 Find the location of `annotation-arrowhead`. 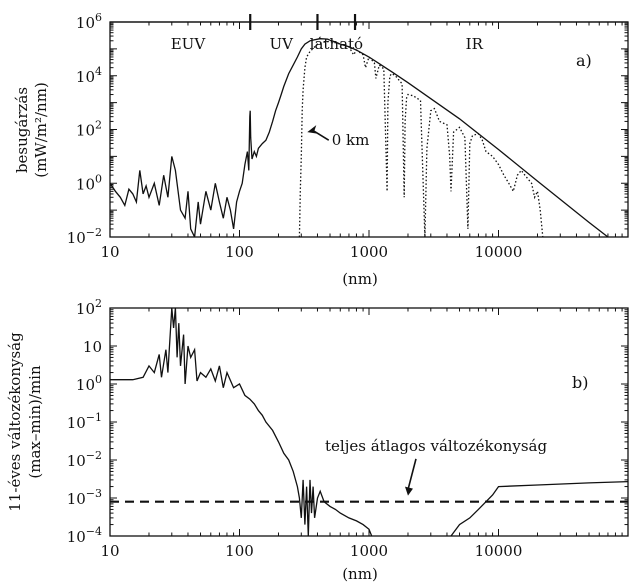

annotation-arrowhead is located at coordinates (314, 130).